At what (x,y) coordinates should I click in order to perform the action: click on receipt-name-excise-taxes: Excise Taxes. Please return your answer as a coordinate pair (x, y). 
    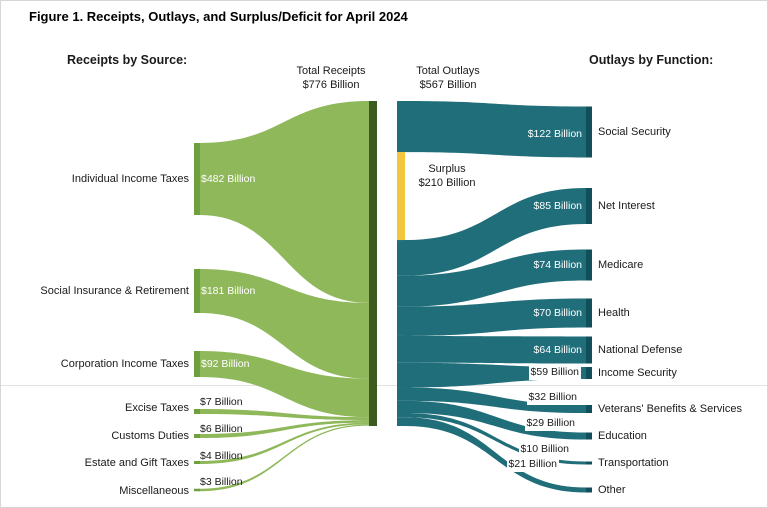
    Looking at the image, I should click on (157, 408).